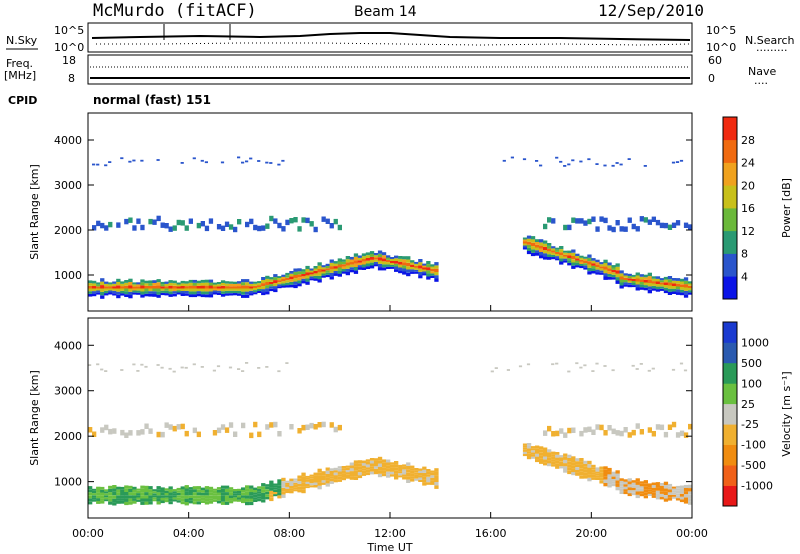 The height and width of the screenshot is (554, 800). I want to click on velocity-colorbar-segment, so click(730, 414).